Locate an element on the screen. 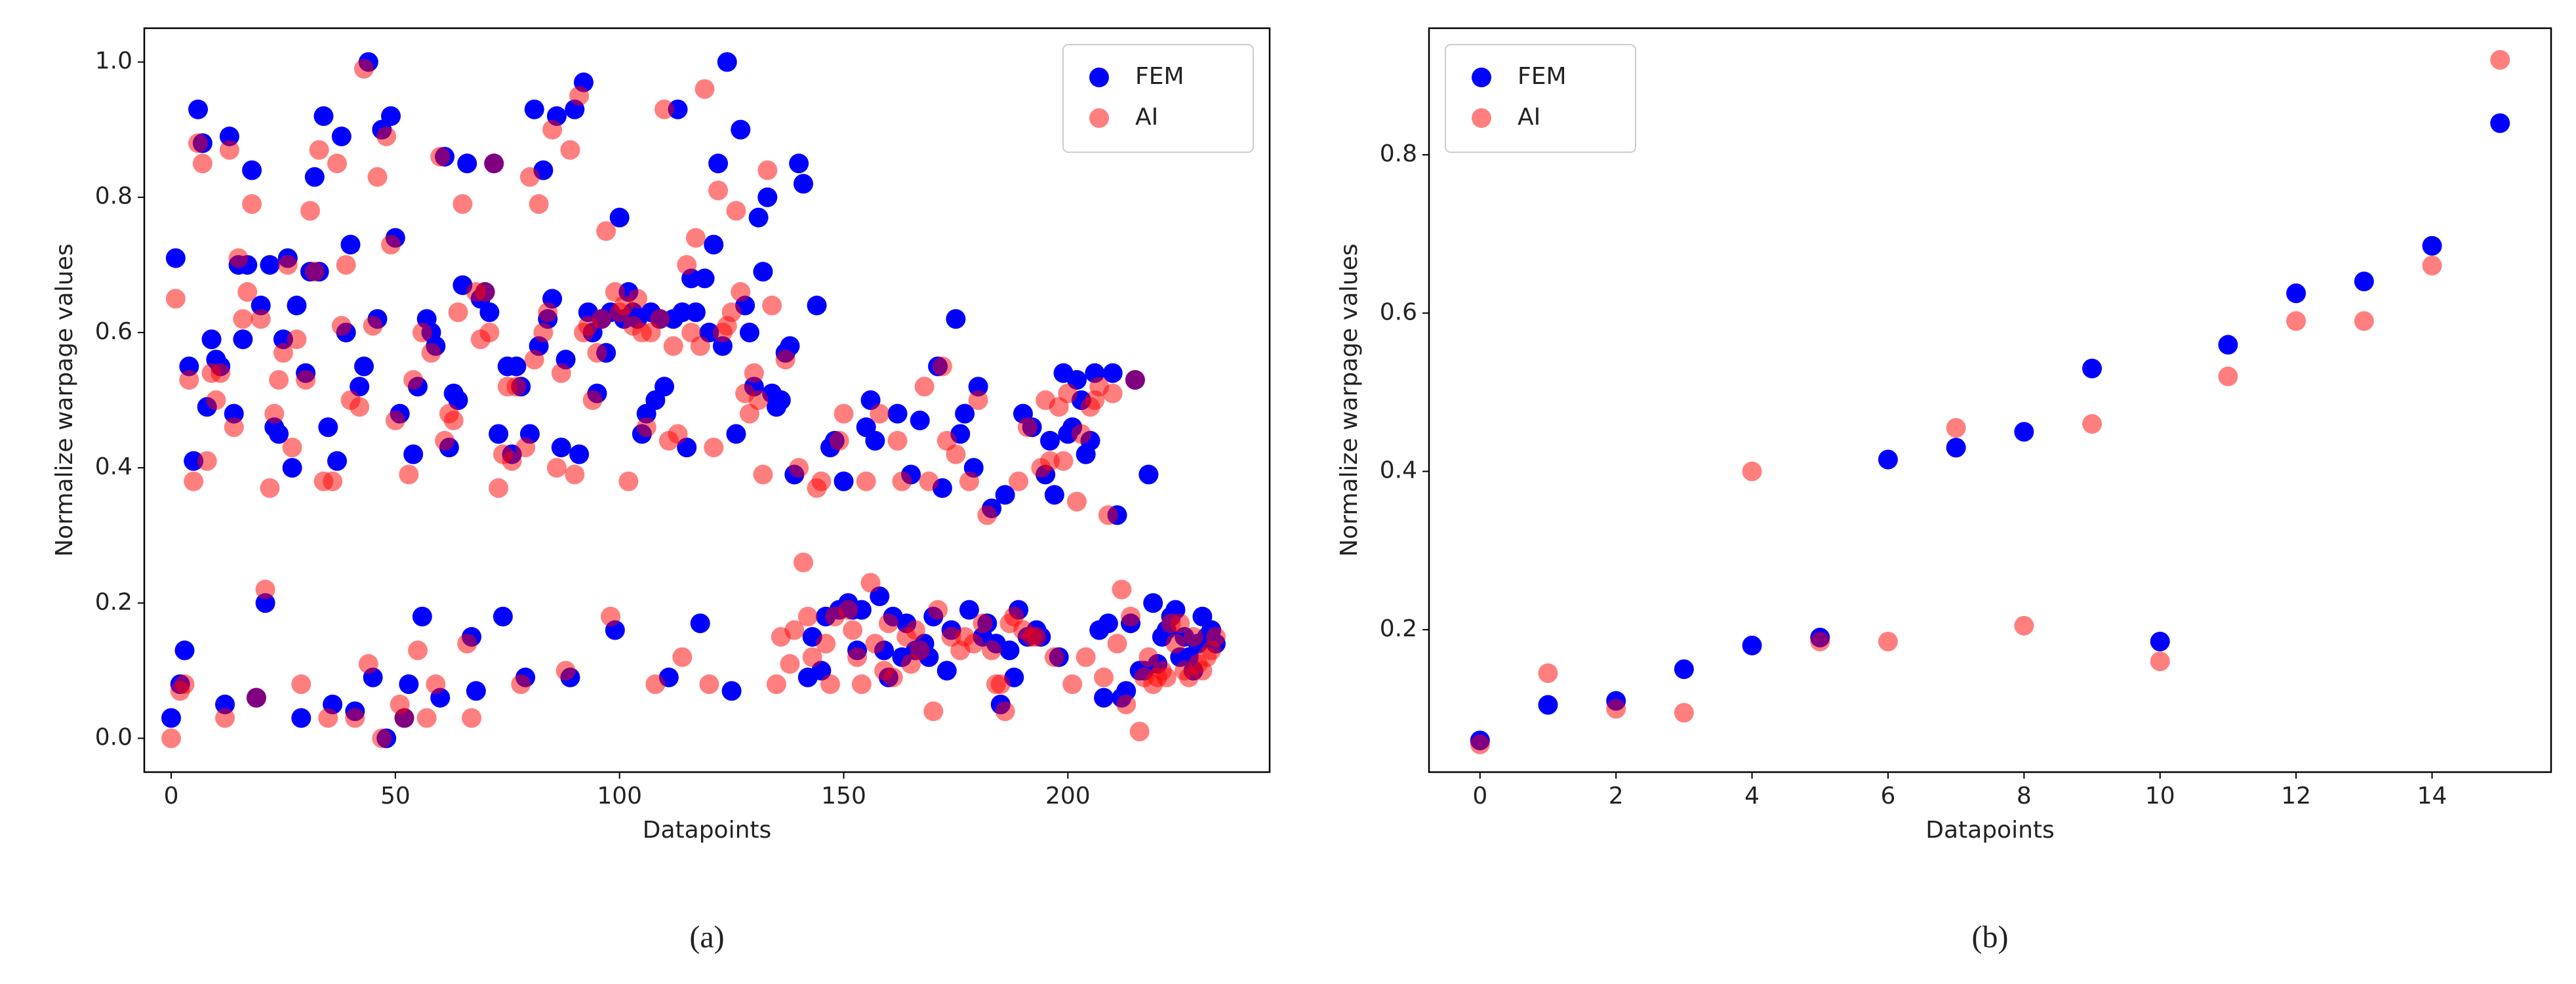 Image resolution: width=2576 pixels, height=984 pixels. x-tick-label: 2 is located at coordinates (1617, 797).